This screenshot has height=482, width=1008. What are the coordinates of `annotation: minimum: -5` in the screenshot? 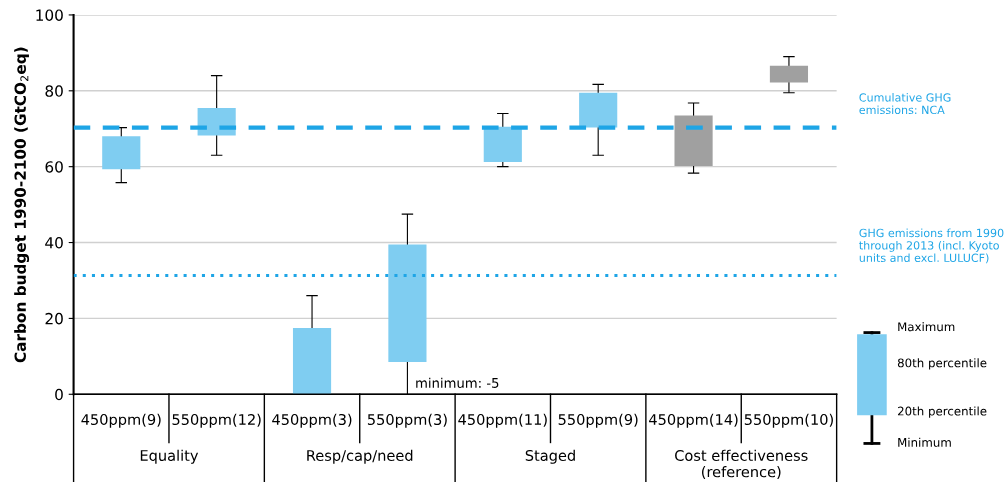 It's located at (457, 382).